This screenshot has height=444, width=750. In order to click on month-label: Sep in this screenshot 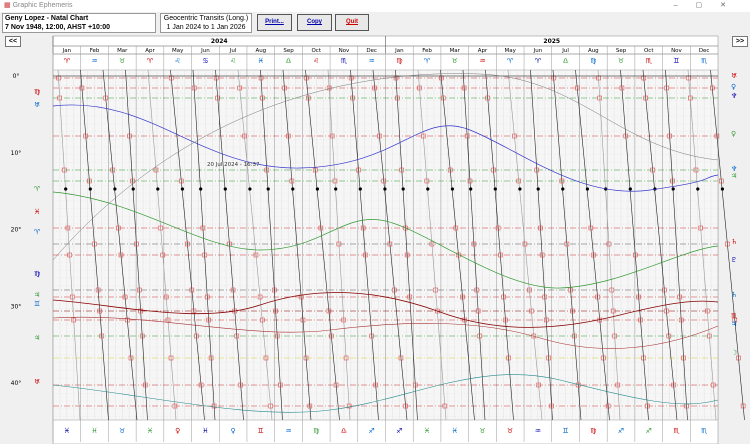, I will do `click(288, 51)`.